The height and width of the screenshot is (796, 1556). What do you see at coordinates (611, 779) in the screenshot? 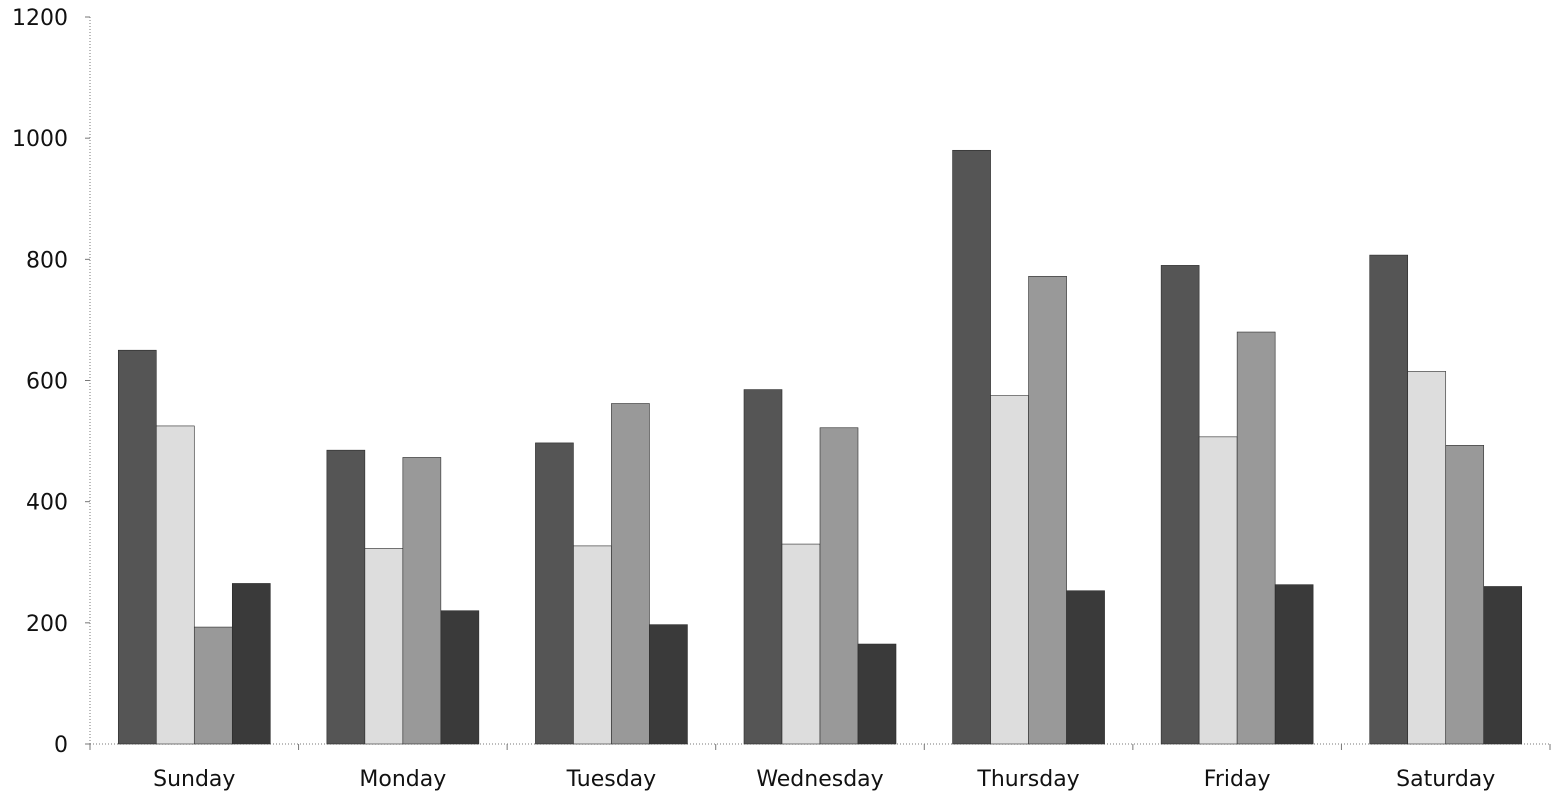
I see `x-category-label: Tuesday` at bounding box center [611, 779].